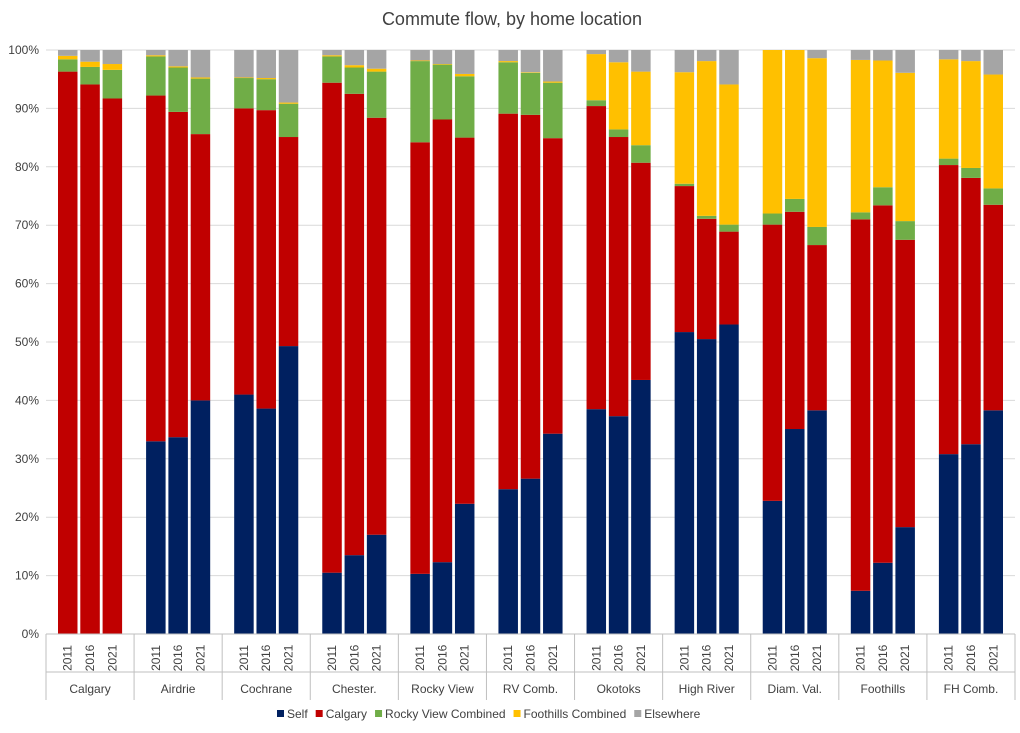 The width and height of the screenshot is (1020, 733). I want to click on y-tick-label: 80%, so click(27, 167).